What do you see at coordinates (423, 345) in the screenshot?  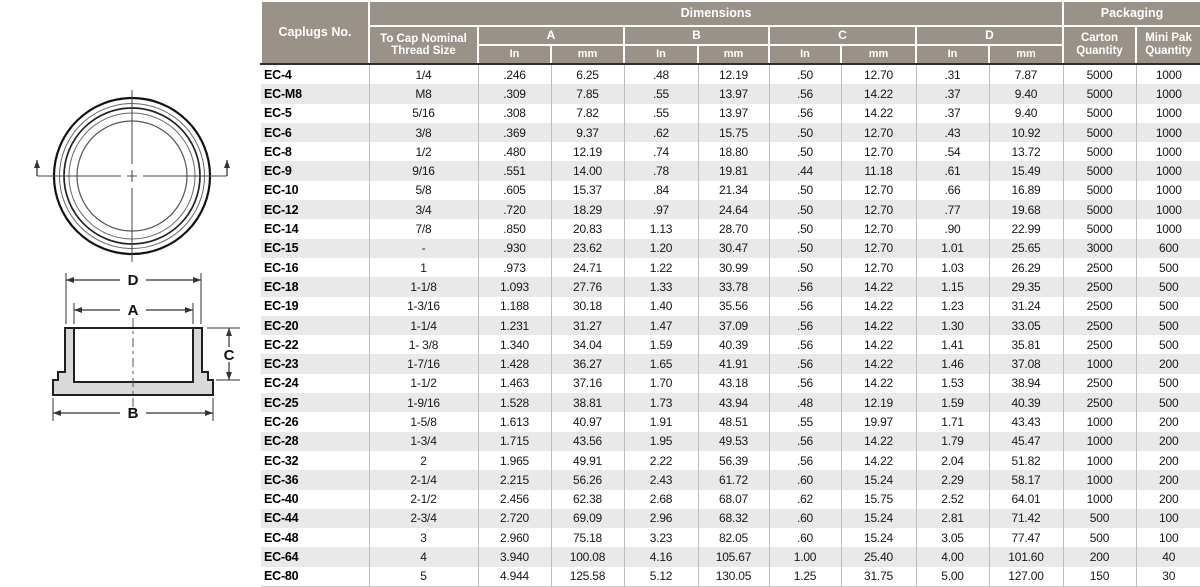 I see `thread-size-cell: 1- 3/8` at bounding box center [423, 345].